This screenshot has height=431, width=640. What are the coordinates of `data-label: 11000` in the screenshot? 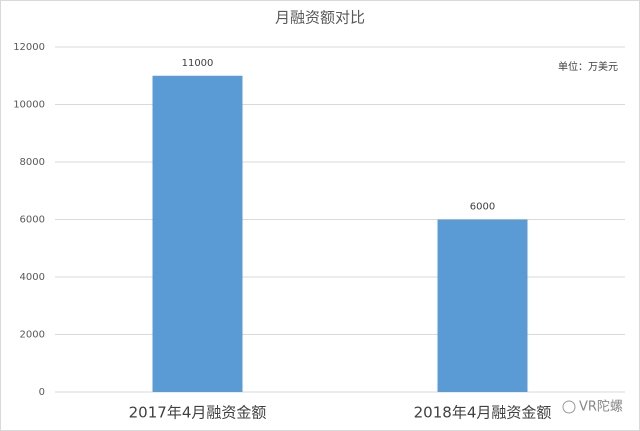 It's located at (198, 63).